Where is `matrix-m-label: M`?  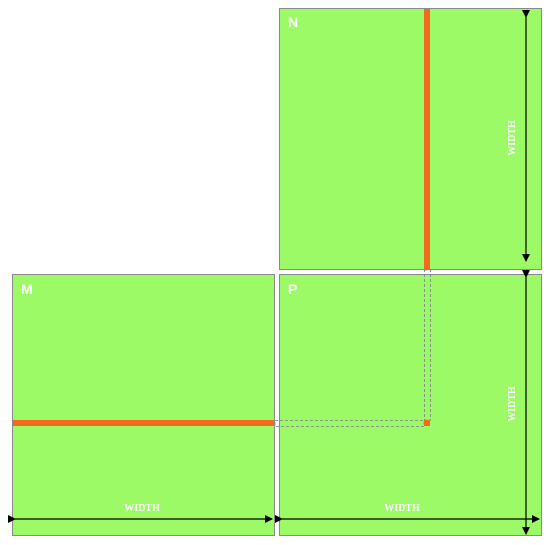 matrix-m-label: M is located at coordinates (27, 289).